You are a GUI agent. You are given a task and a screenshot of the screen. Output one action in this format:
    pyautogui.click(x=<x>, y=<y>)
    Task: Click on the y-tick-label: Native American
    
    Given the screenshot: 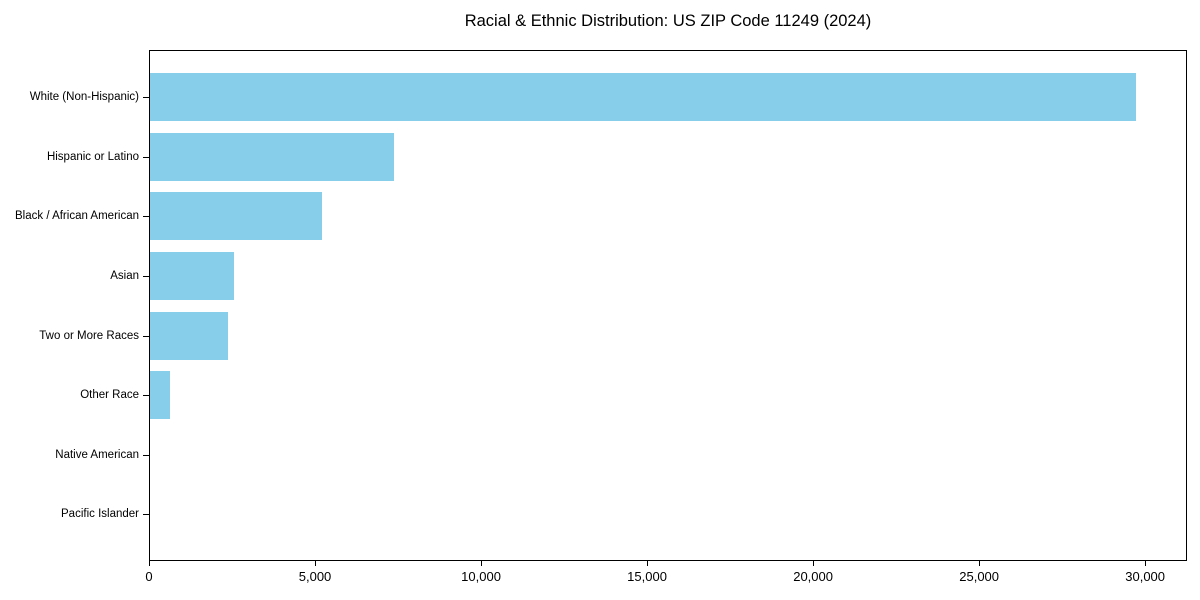 What is the action you would take?
    pyautogui.click(x=97, y=454)
    